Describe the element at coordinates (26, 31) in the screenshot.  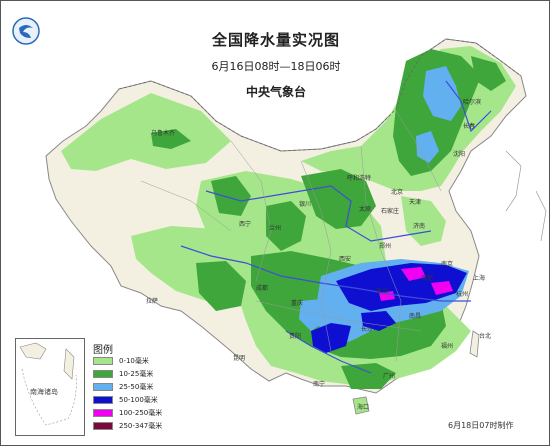
I see `cma-logo-icon` at that location.